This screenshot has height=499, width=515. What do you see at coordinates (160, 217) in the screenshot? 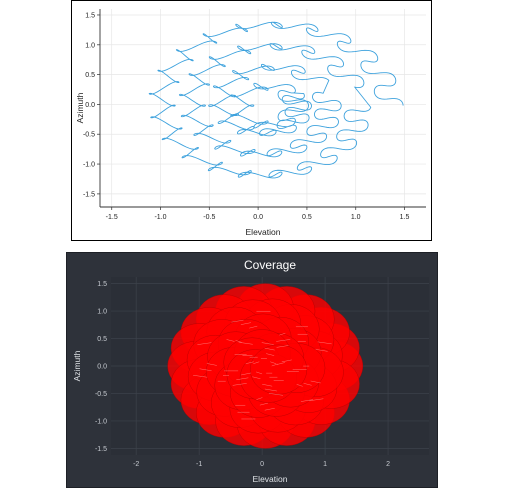
I see `x-tick-label: -1.0` at bounding box center [160, 217].